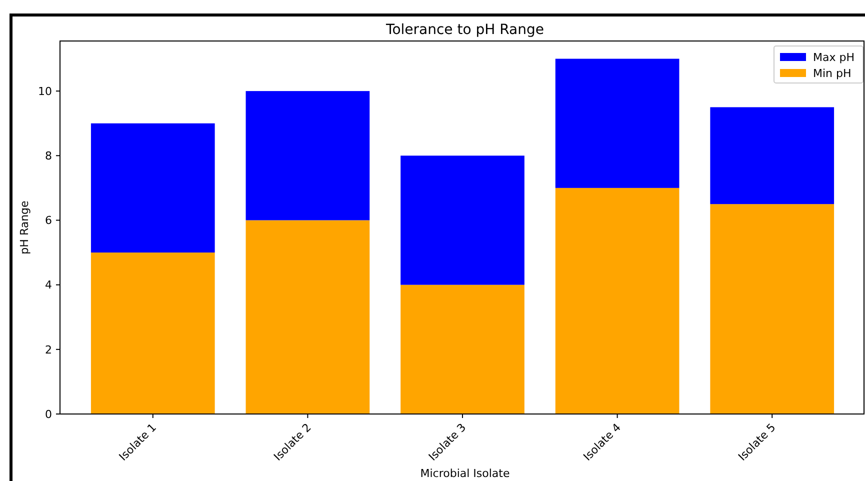 The image size is (865, 481). Describe the element at coordinates (24, 227) in the screenshot. I see `y-axis-title: pH Range` at that location.